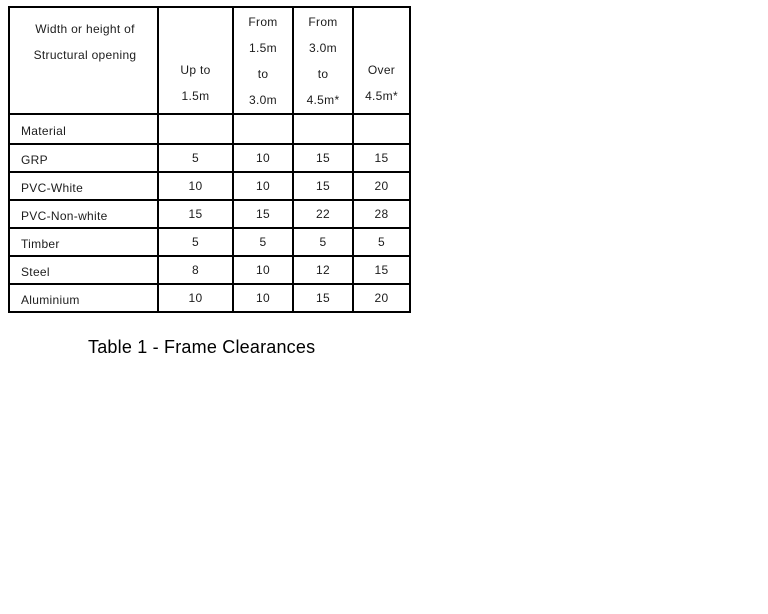  I want to click on material-section-label: Material, so click(83, 129).